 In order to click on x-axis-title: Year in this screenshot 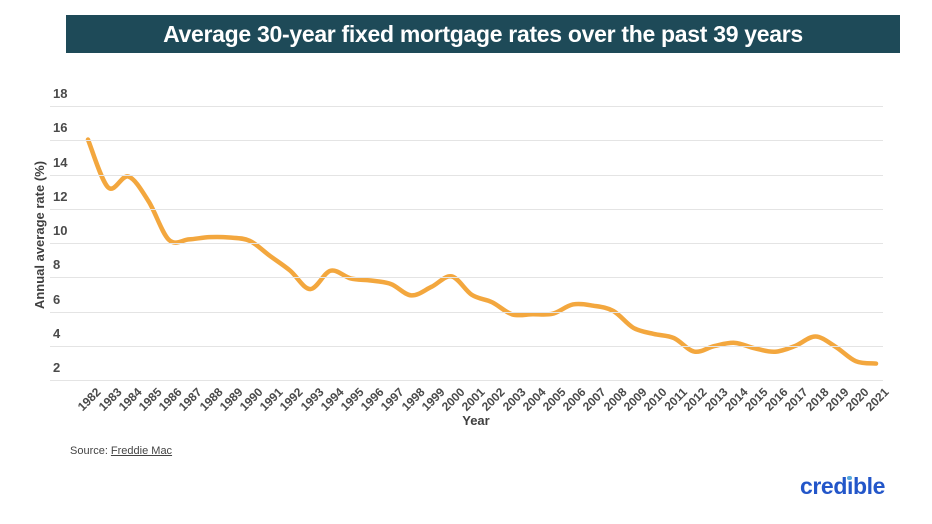, I will do `click(476, 420)`.